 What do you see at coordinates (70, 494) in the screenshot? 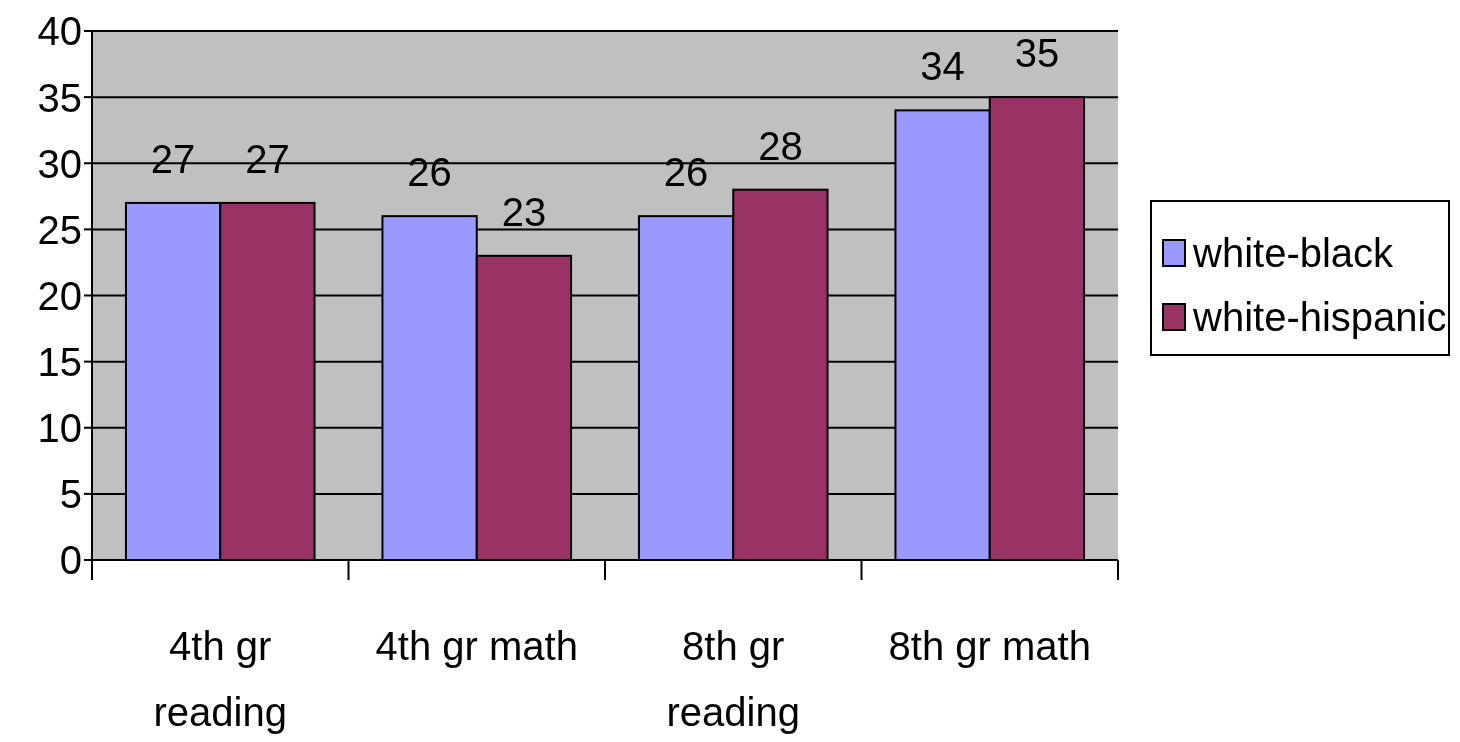
I see `y-tick-label: 5` at bounding box center [70, 494].